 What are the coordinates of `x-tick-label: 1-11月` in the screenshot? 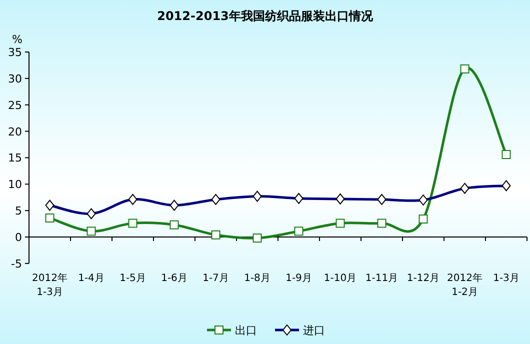 It's located at (381, 278).